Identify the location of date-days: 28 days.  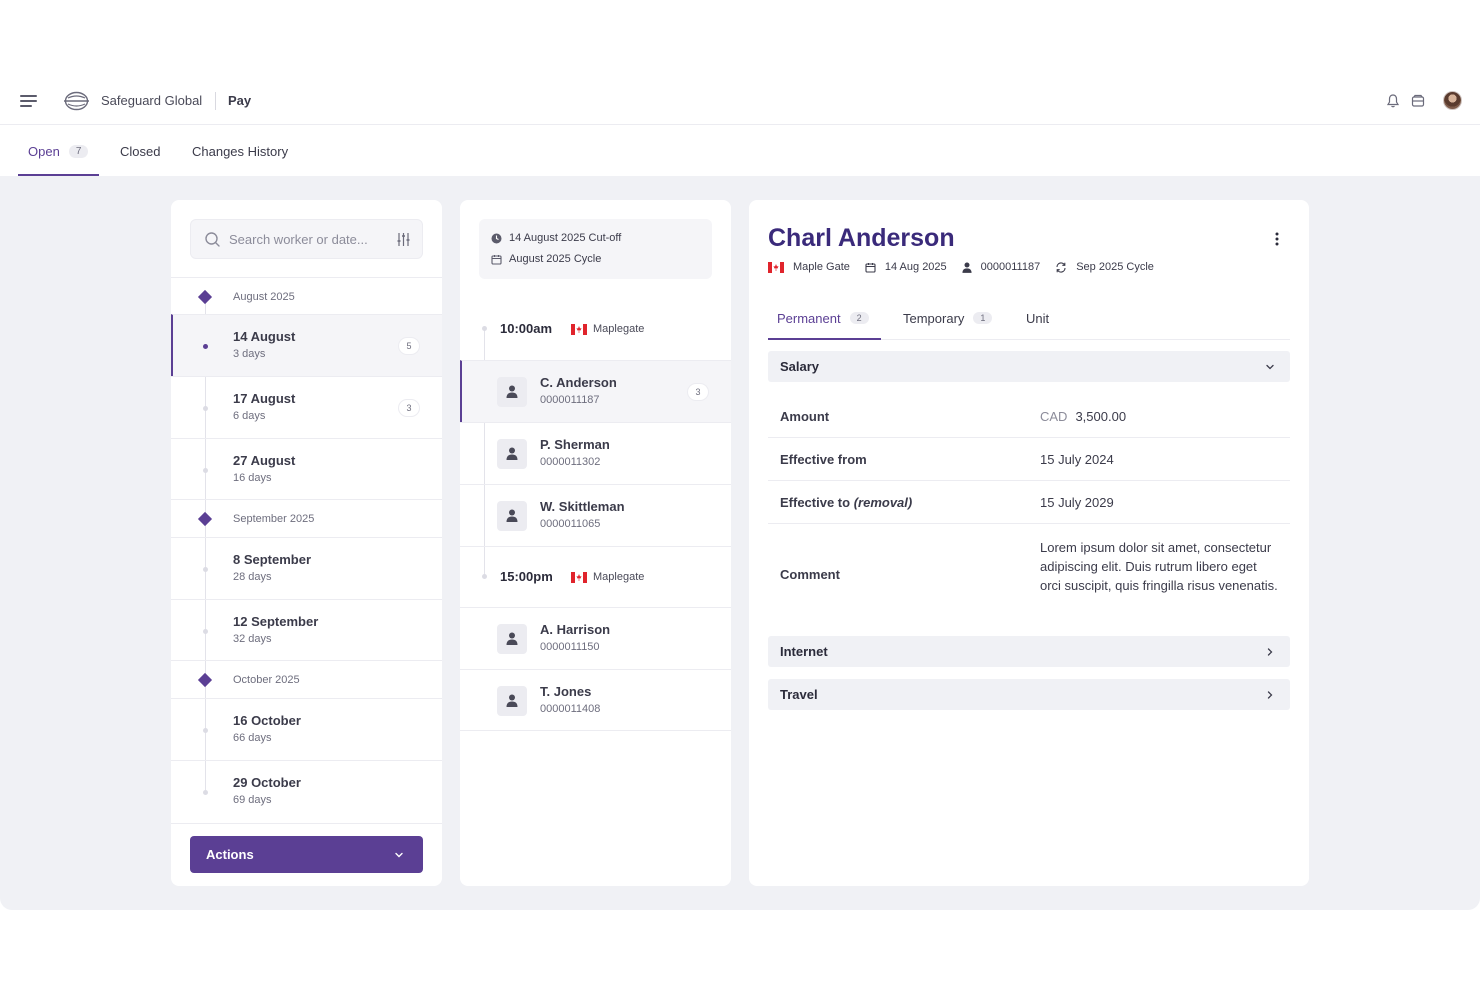
(252, 577).